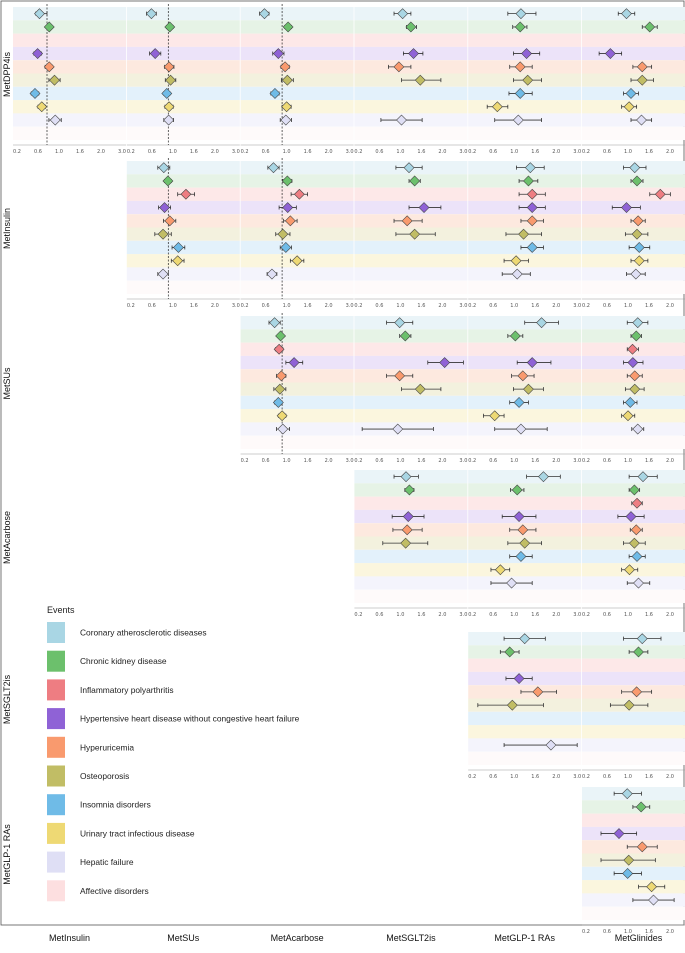 The image size is (685, 953). I want to click on tick-label-20-0: 0.2, so click(586, 932).